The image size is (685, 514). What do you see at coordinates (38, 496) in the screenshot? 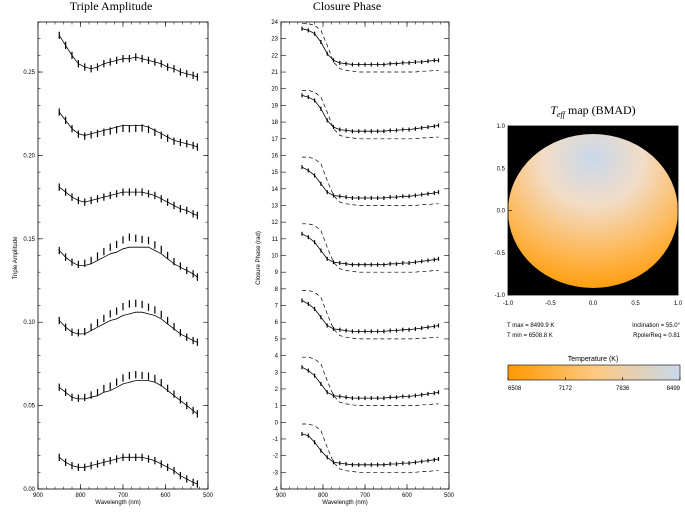
I see `triple-xtick-label: 900` at bounding box center [38, 496].